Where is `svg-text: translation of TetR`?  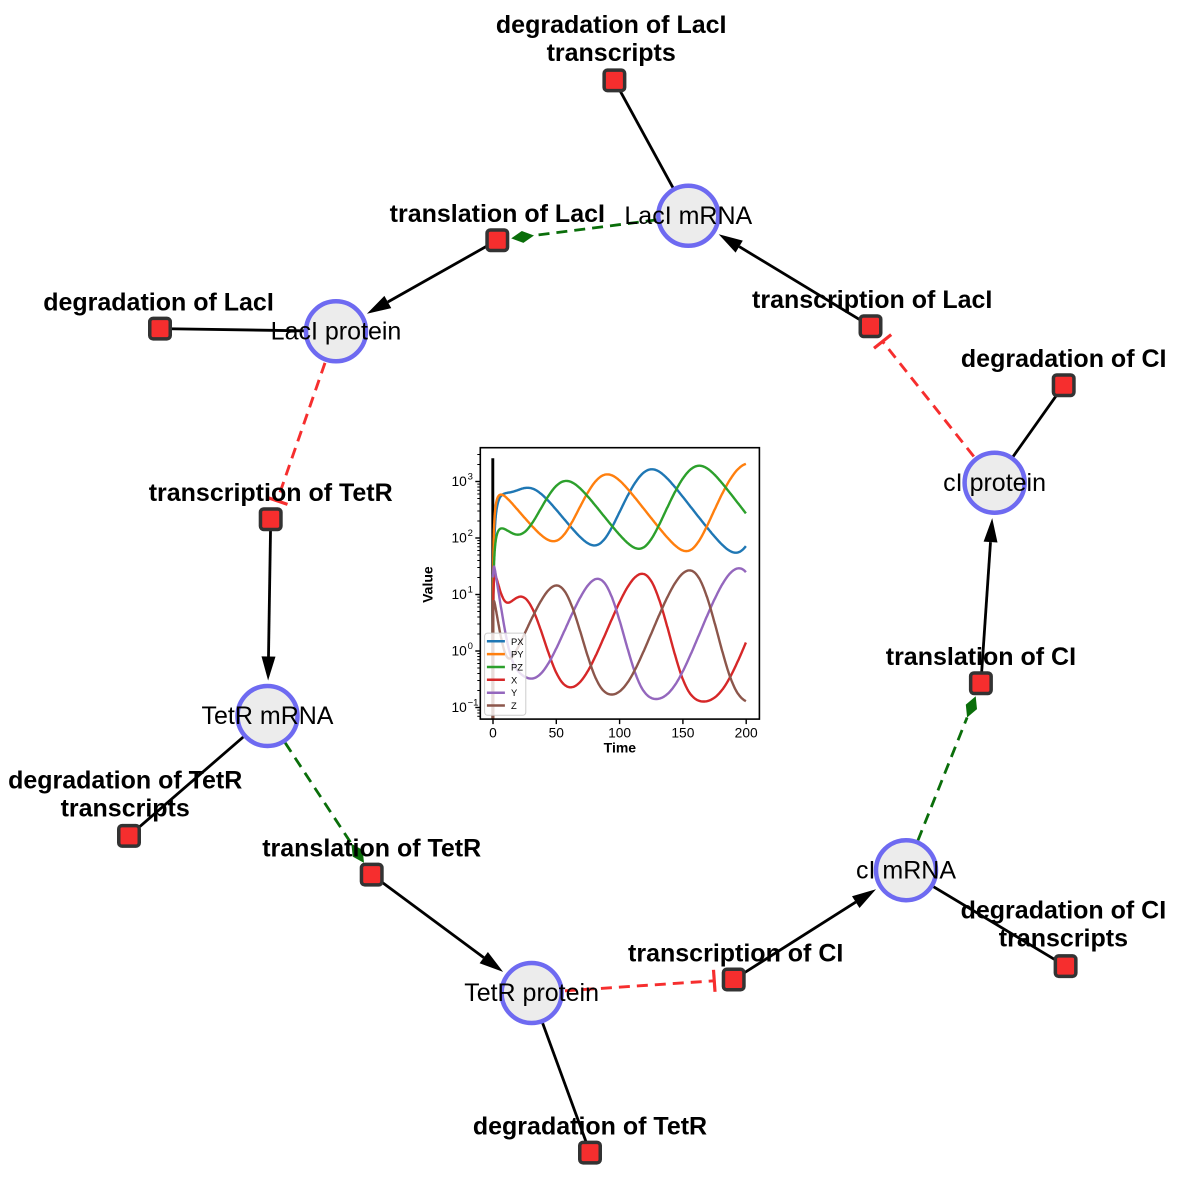
svg-text: translation of TetR is located at coordinates (371, 849).